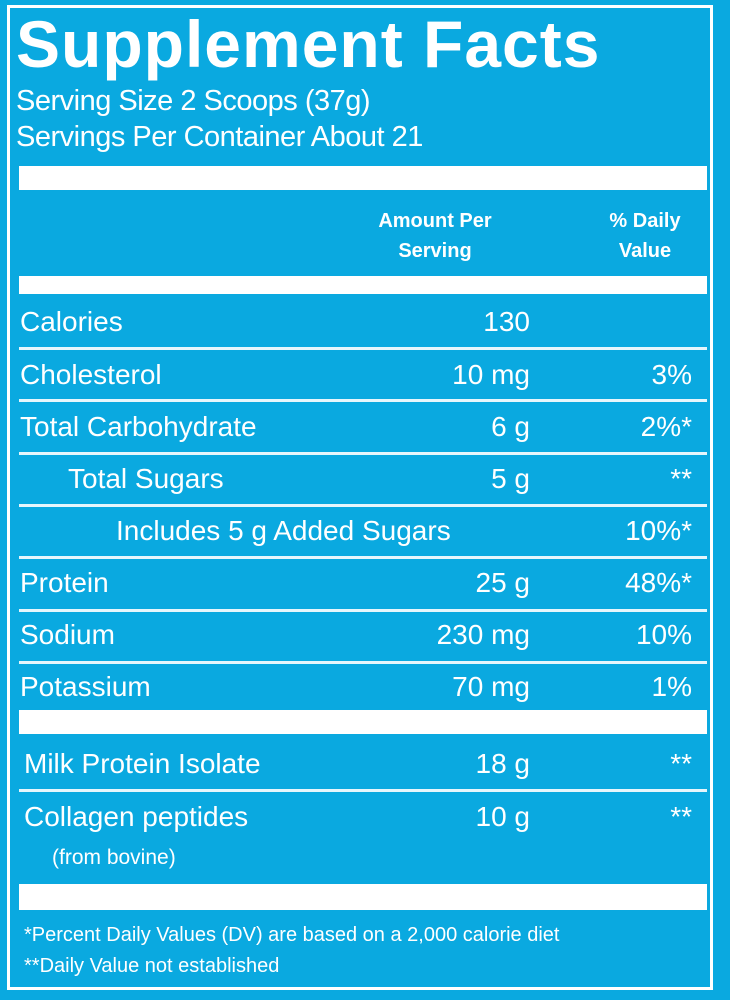 This screenshot has width=730, height=1000. I want to click on nutrient-name: Protein, so click(64, 582).